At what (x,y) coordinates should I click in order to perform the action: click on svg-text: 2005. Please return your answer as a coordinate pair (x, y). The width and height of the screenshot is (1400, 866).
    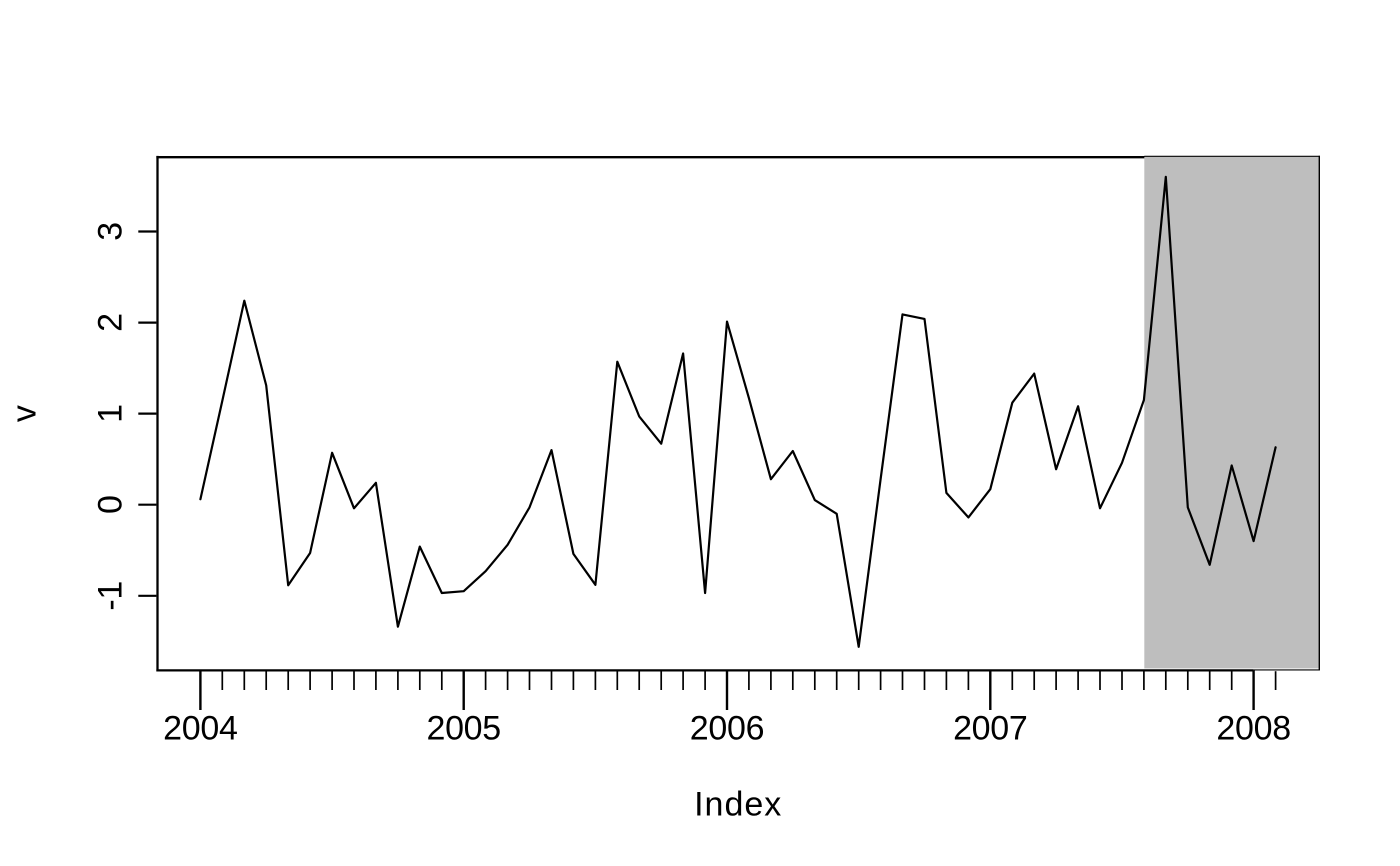
    Looking at the image, I should click on (463, 728).